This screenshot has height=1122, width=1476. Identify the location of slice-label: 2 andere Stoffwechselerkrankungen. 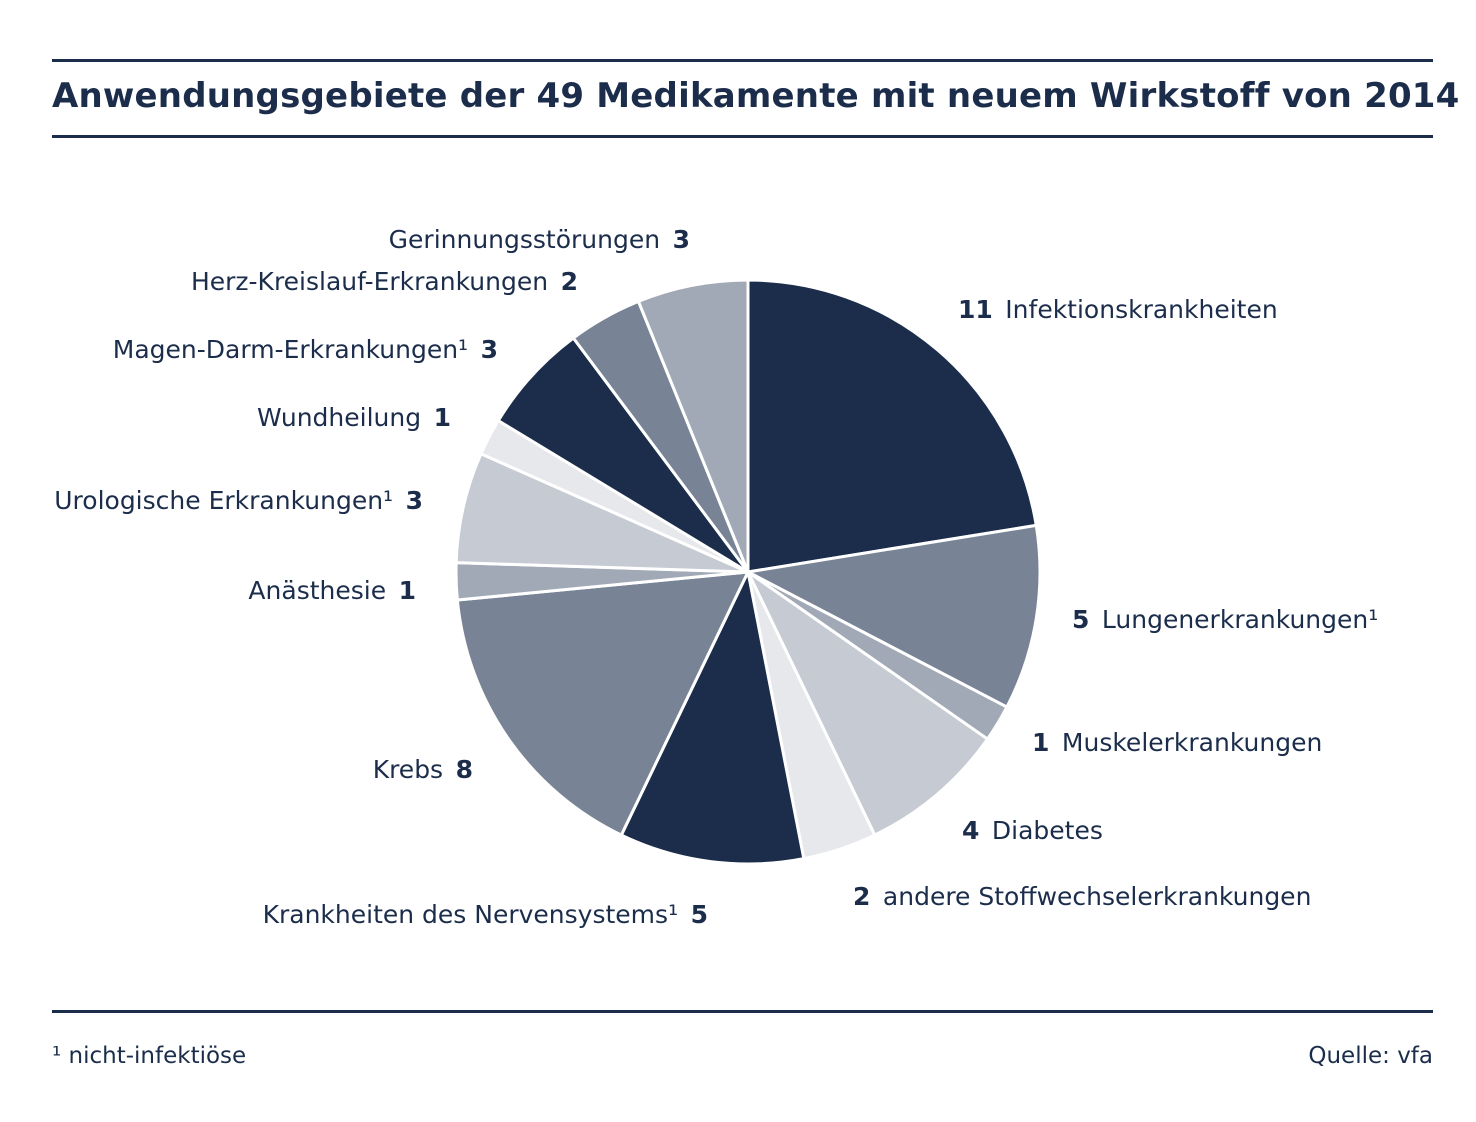
(1082, 896).